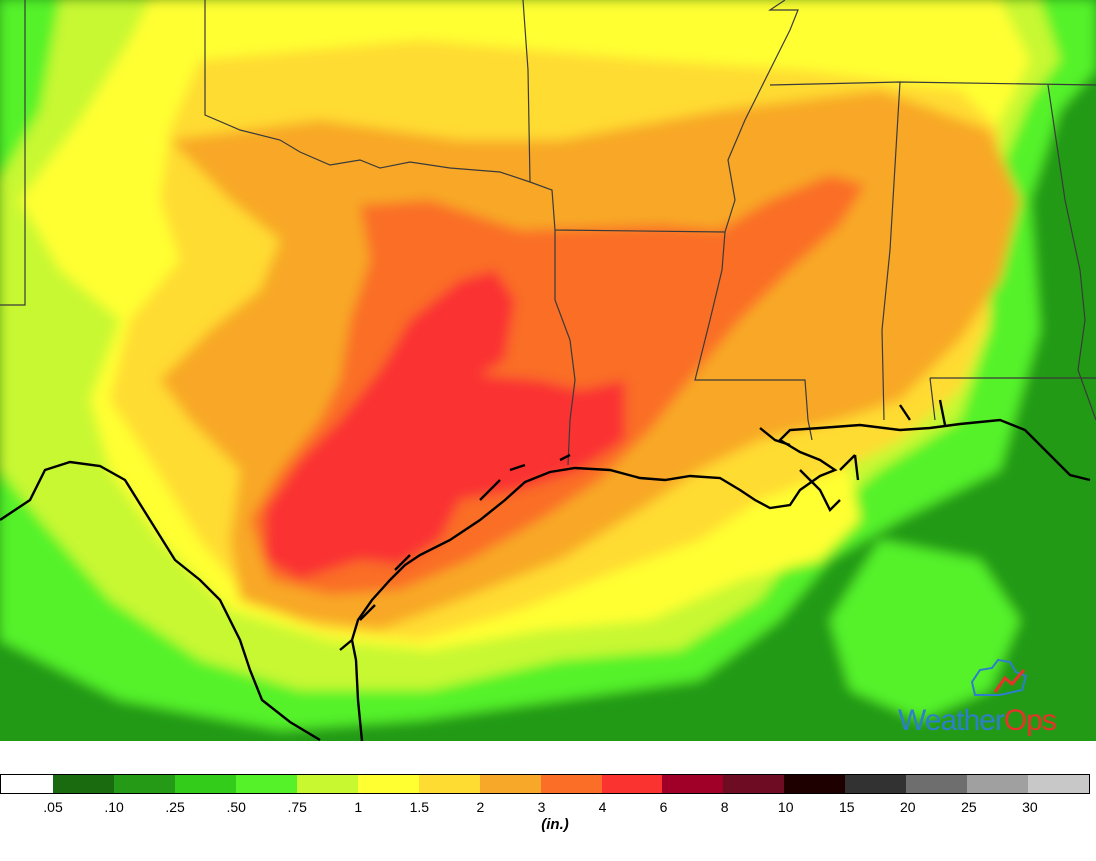 This screenshot has width=1096, height=861. Describe the element at coordinates (419, 807) in the screenshot. I see `legend-tick-label: 1.5` at that location.